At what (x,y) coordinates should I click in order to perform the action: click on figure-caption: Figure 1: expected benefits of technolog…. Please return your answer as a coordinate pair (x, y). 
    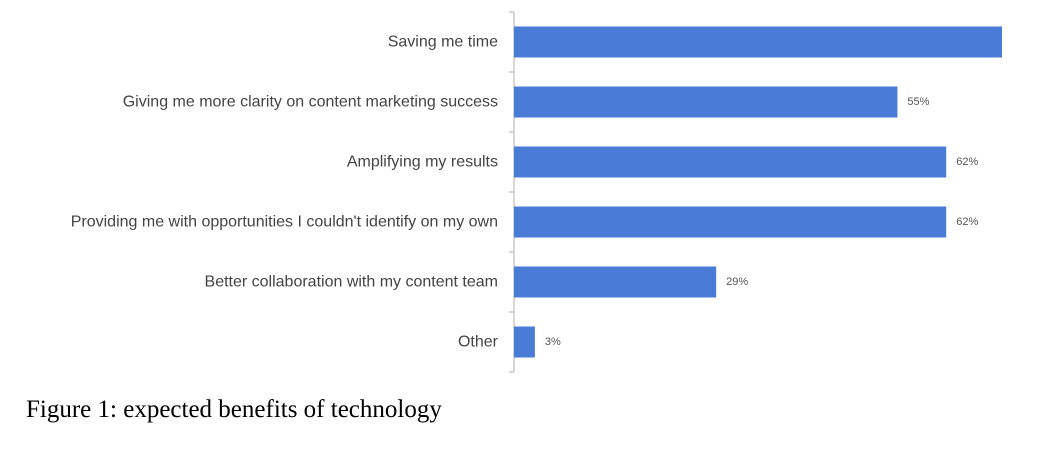
    Looking at the image, I should click on (234, 409).